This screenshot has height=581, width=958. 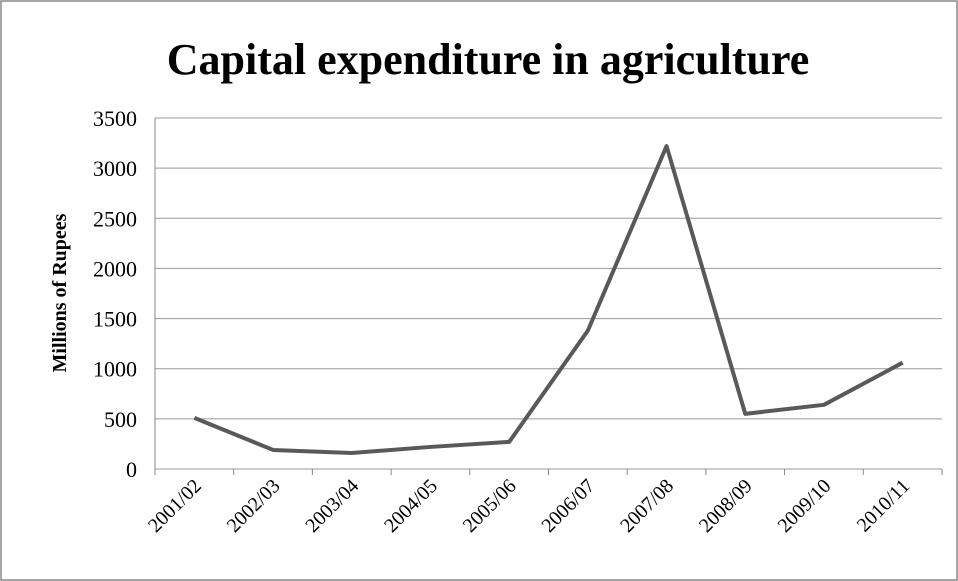 I want to click on y-axis-label: Millions of Rupees, so click(x=60, y=292).